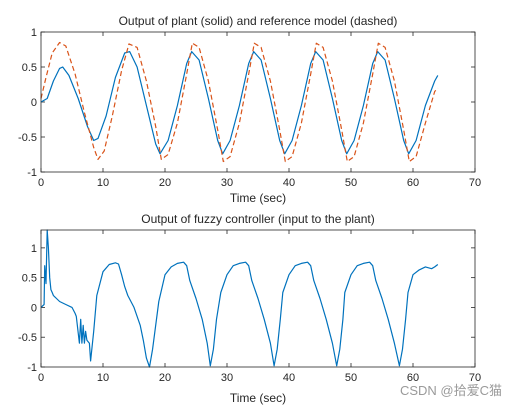 The image size is (510, 410). What do you see at coordinates (351, 378) in the screenshot?
I see `bottom-x-tick-label: 50` at bounding box center [351, 378].